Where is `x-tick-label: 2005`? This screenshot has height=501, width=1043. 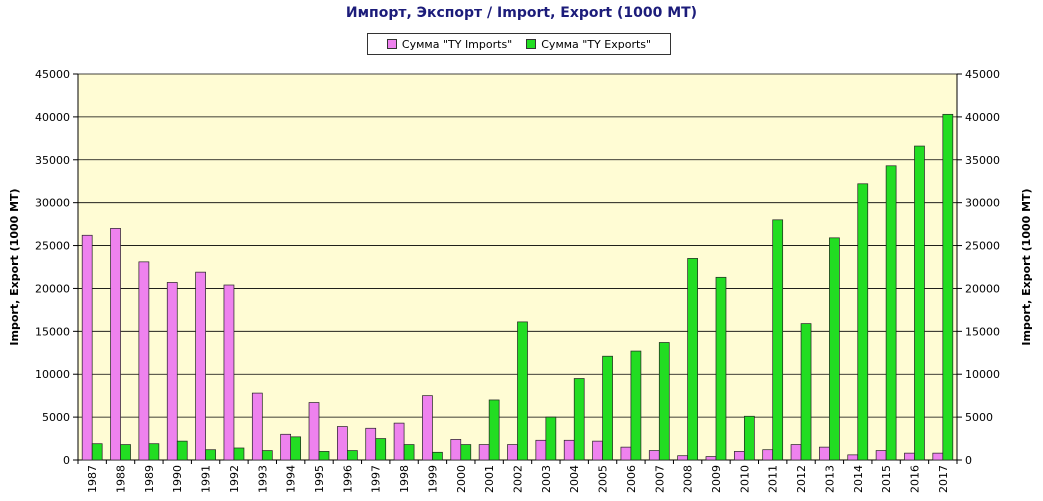 x-tick-label: 2005 is located at coordinates (603, 479).